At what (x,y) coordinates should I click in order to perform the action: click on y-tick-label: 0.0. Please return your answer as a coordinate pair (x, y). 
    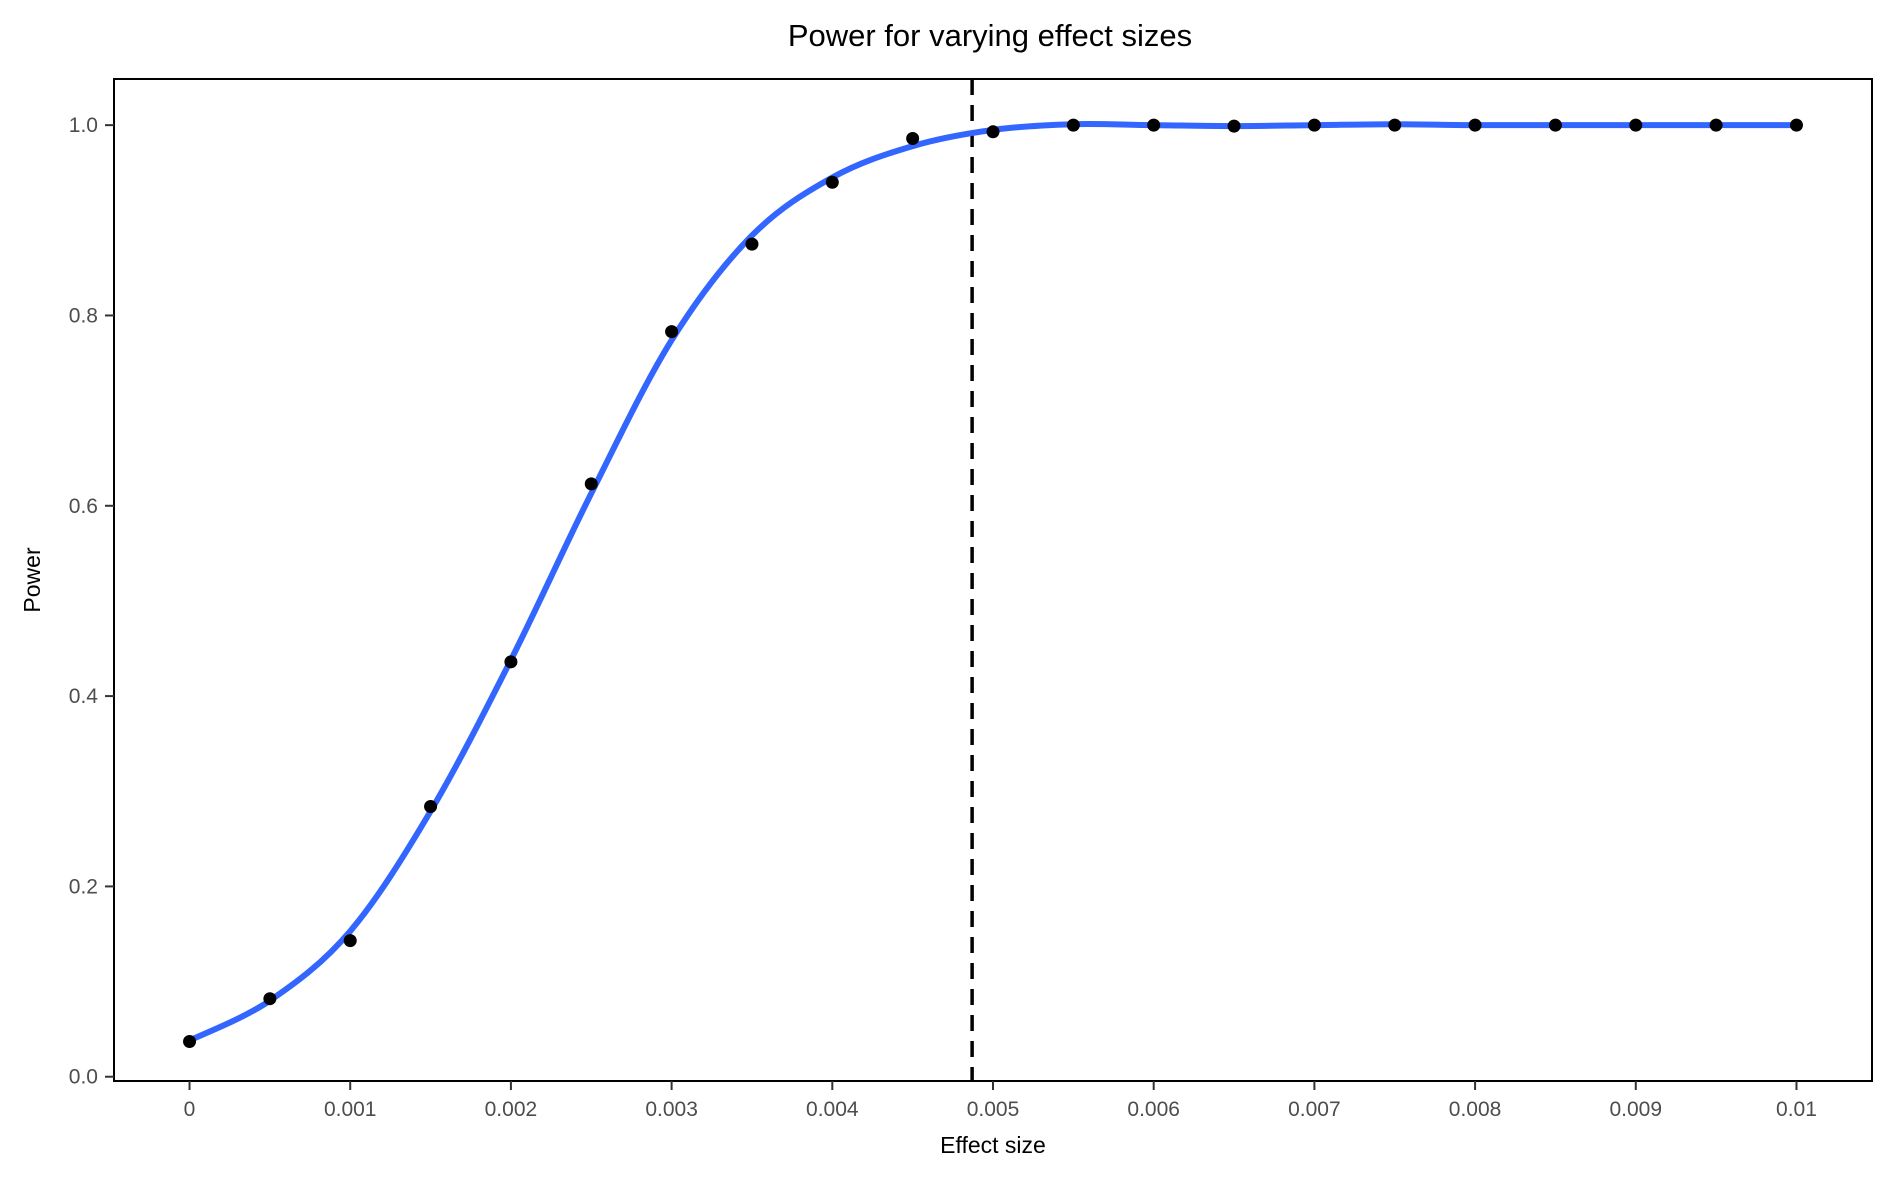
    Looking at the image, I should click on (83, 1077).